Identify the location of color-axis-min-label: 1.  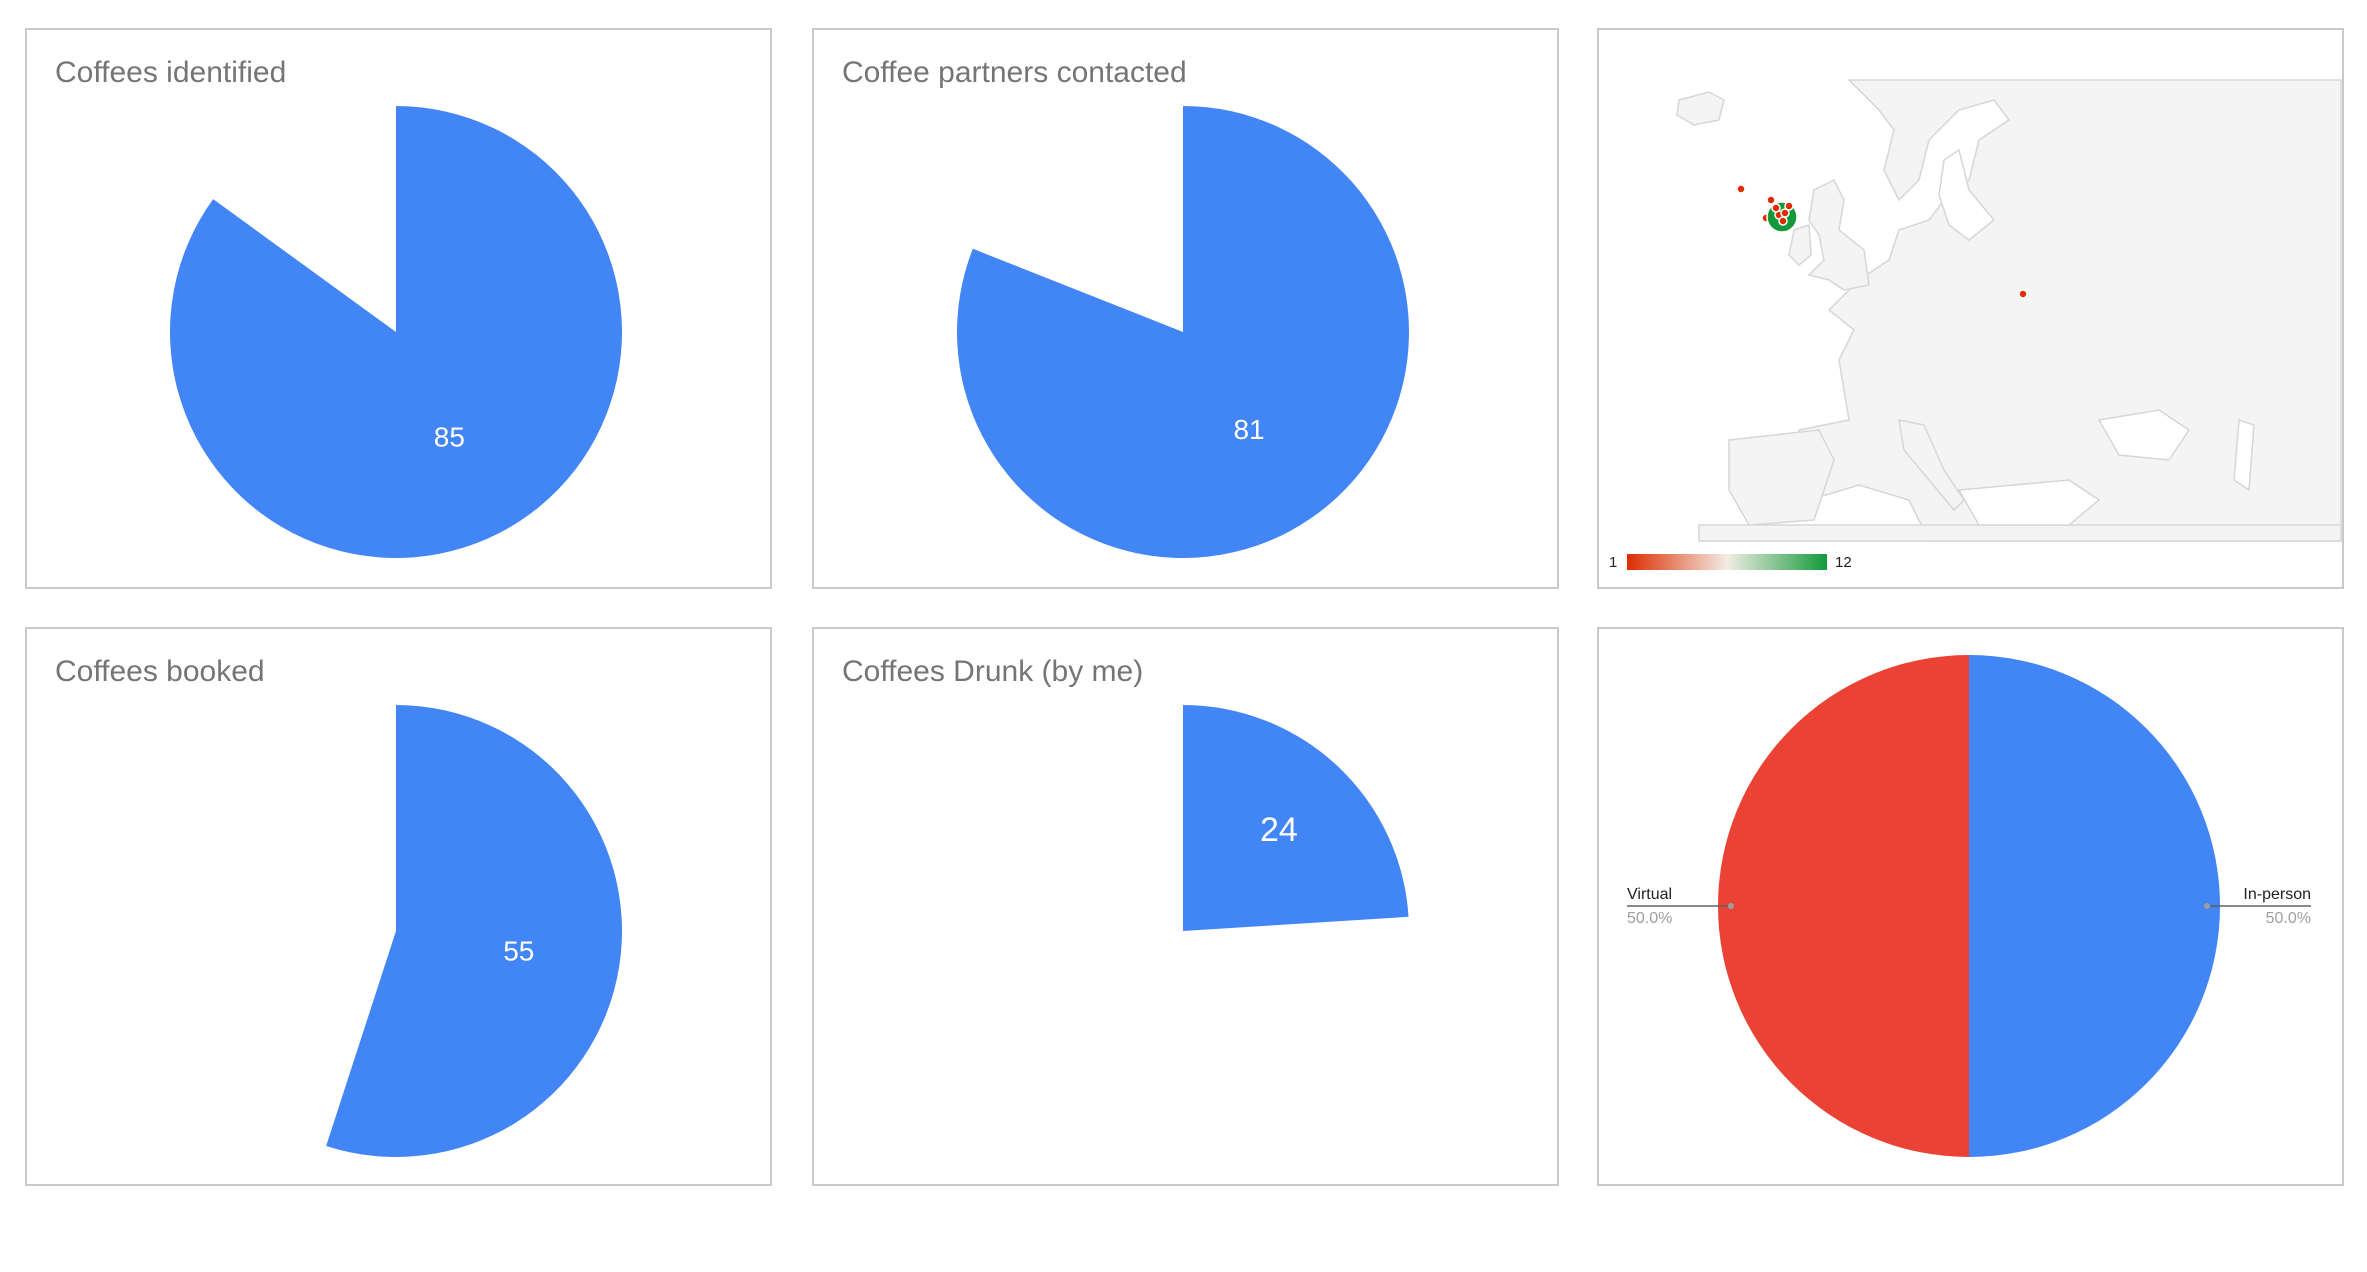
(1613, 562).